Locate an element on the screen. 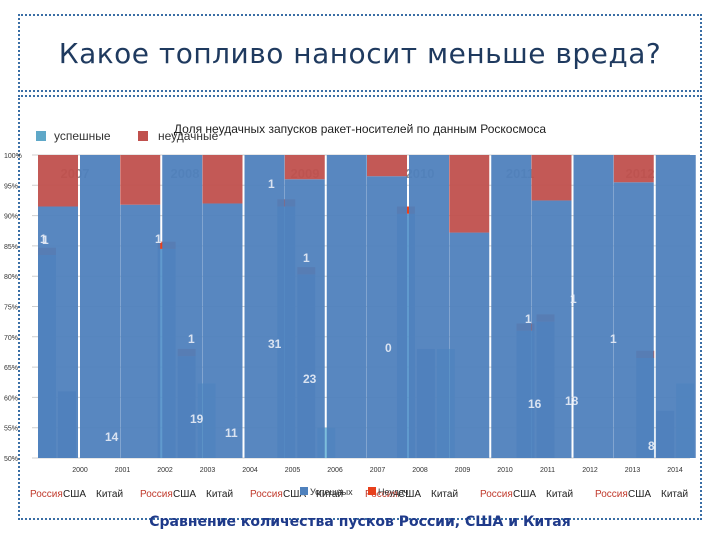  x-tick-label: 2010 is located at coordinates (505, 470).